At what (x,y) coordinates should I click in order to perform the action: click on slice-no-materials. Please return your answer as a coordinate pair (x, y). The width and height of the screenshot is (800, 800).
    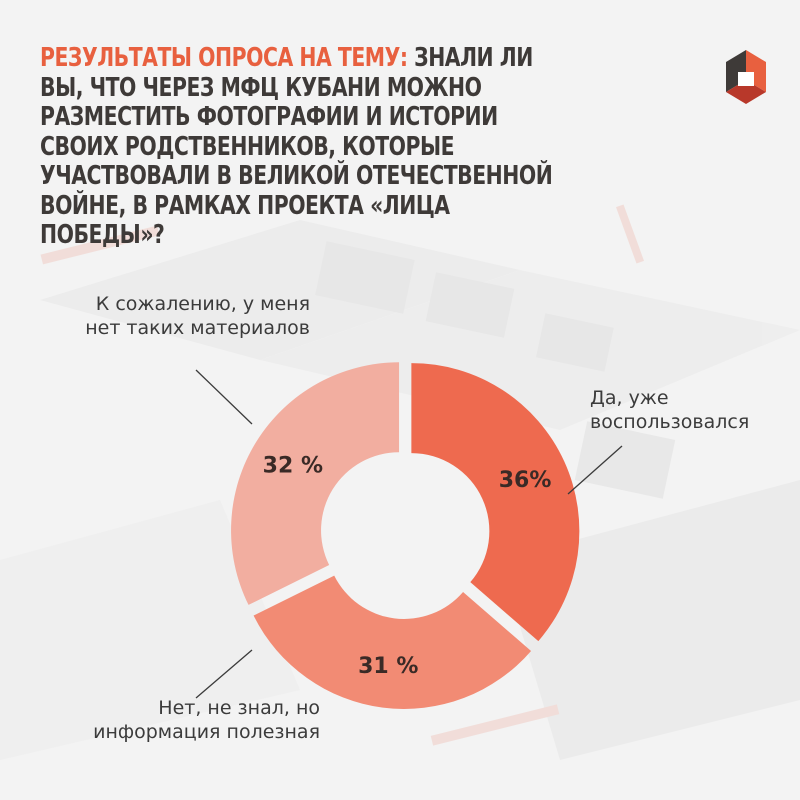
    Looking at the image, I should click on (315, 483).